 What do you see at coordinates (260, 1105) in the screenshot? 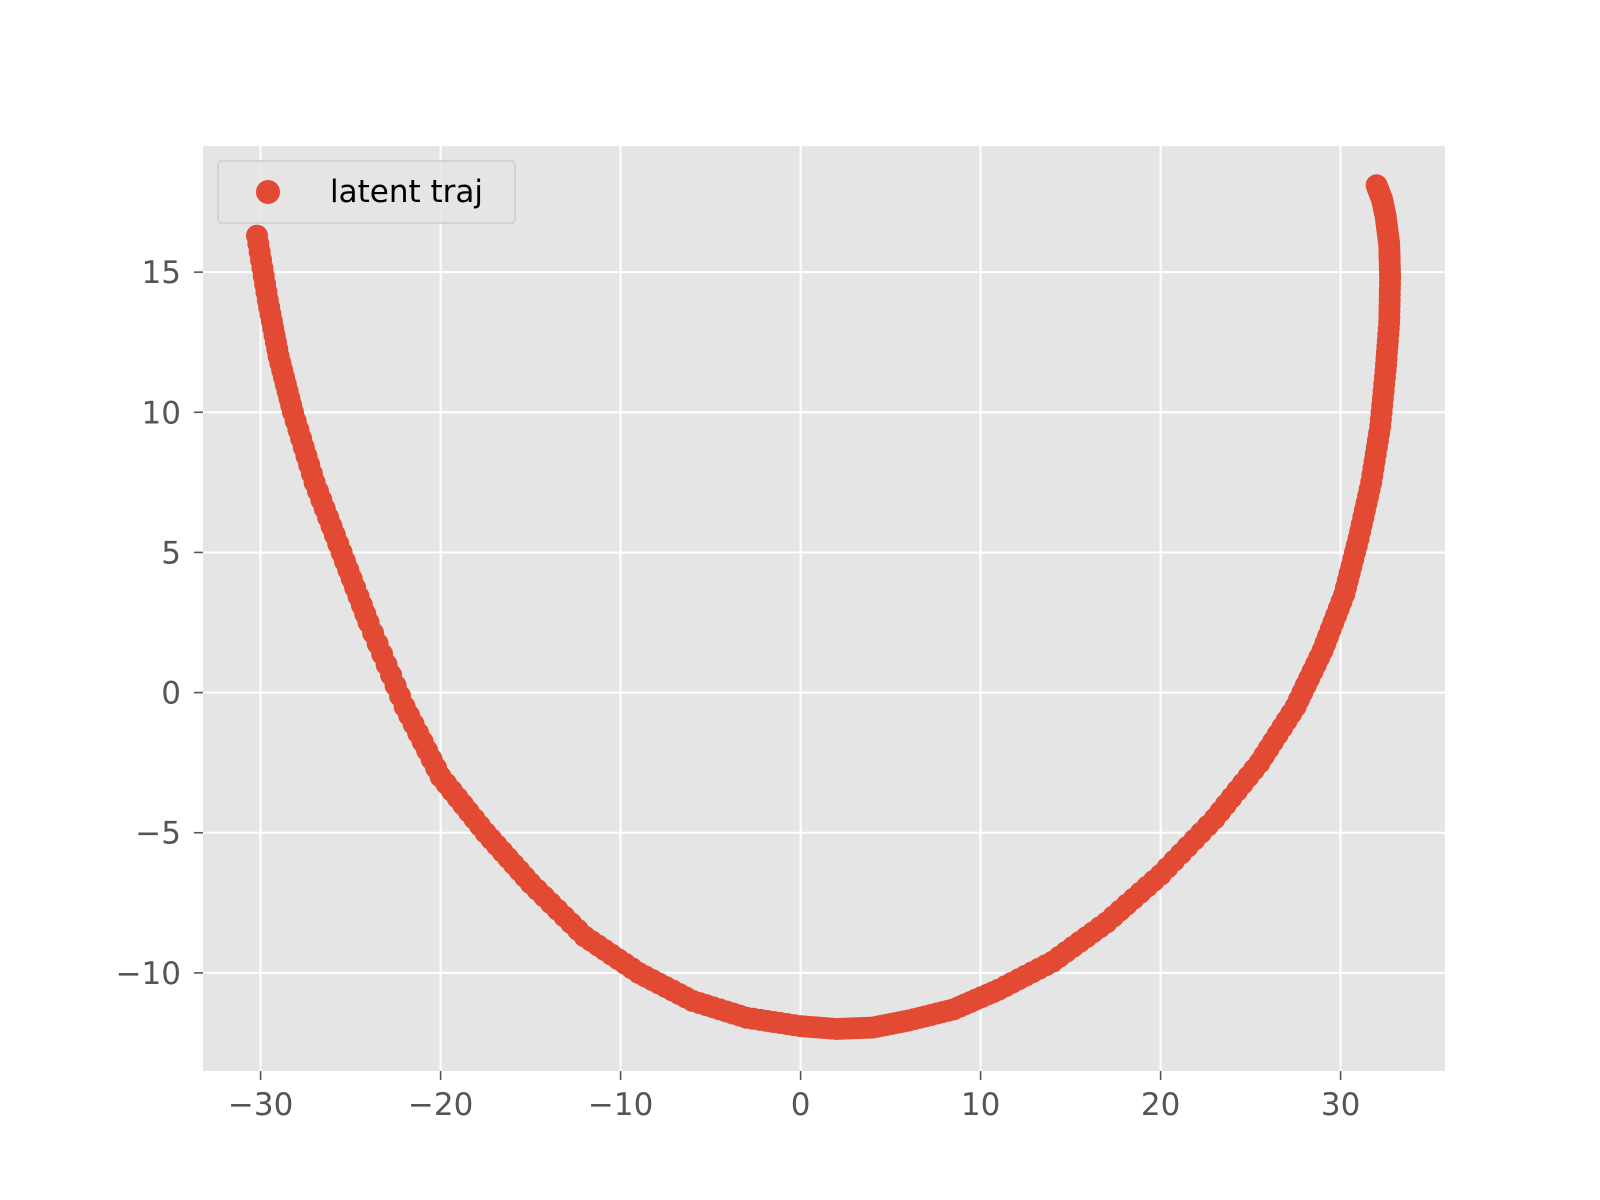
I see `x-tick-label: −30` at bounding box center [260, 1105].